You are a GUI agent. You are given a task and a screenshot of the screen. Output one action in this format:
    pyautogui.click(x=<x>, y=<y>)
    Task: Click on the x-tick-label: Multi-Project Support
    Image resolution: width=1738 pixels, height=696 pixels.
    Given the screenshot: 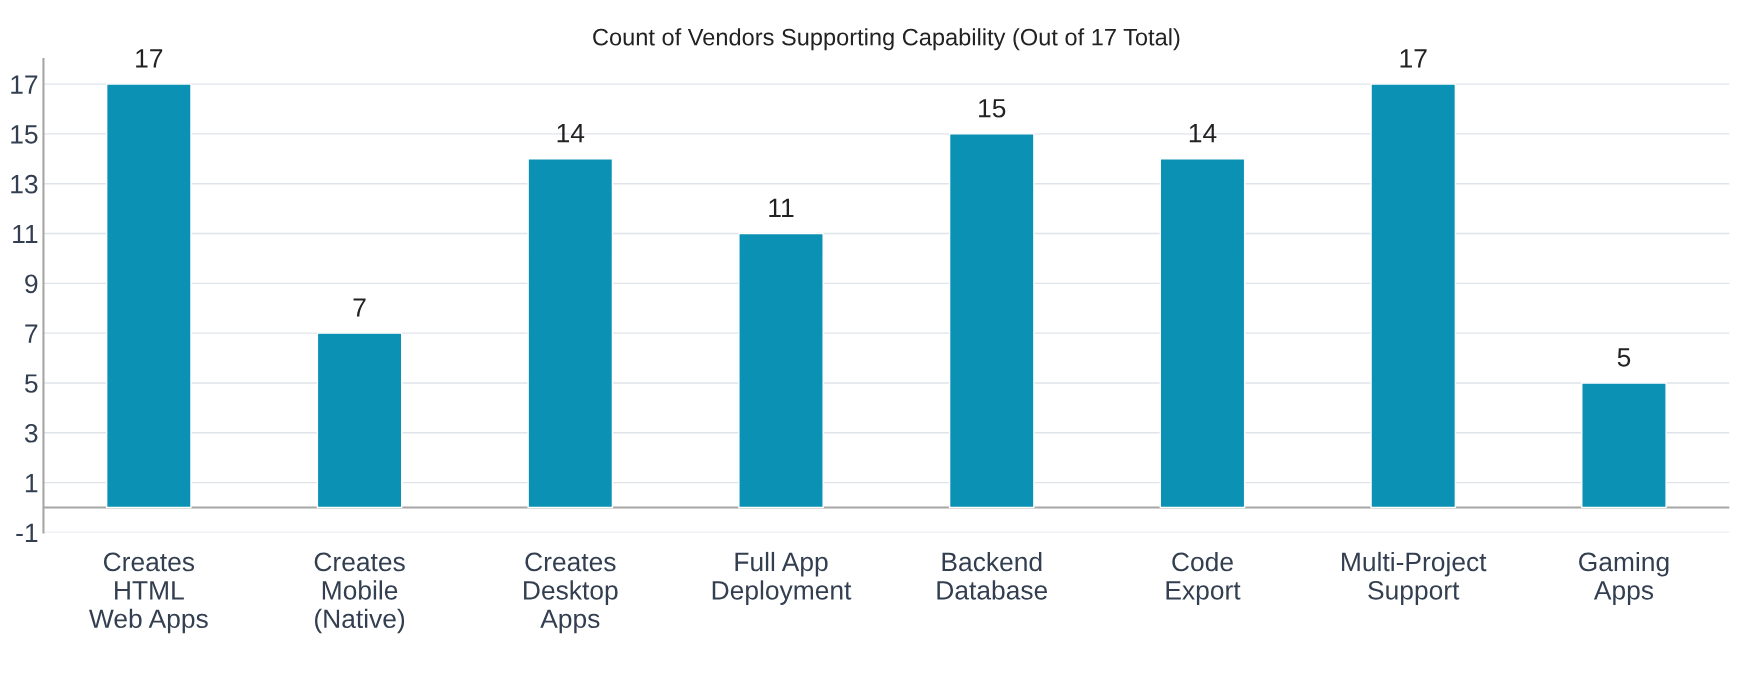 What is the action you would take?
    pyautogui.click(x=1414, y=578)
    